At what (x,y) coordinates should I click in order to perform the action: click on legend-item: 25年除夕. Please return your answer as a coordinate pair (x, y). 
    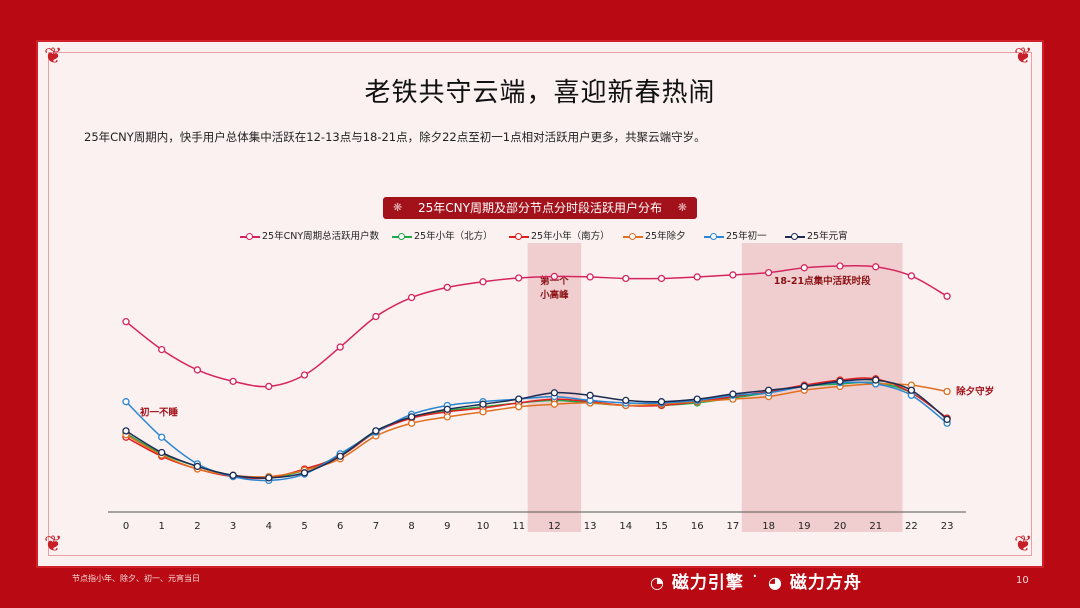
    Looking at the image, I should click on (654, 237).